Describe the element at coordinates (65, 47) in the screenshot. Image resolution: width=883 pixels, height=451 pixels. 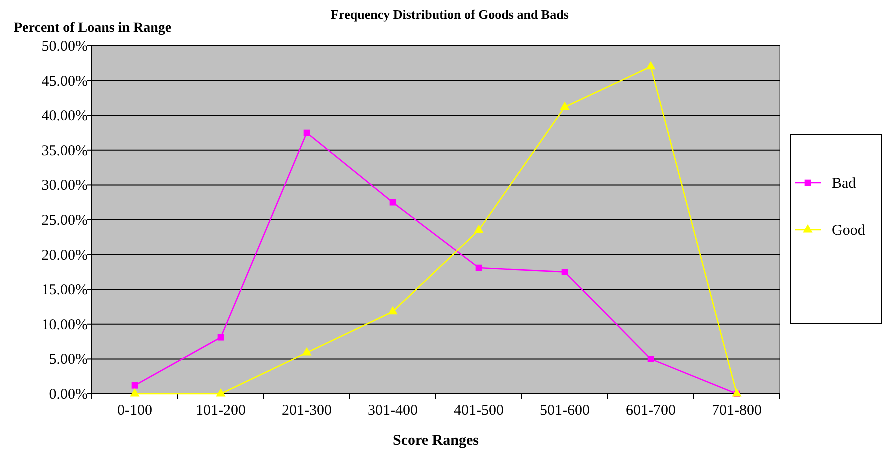
I see `y-tick-label: 50.00%` at that location.